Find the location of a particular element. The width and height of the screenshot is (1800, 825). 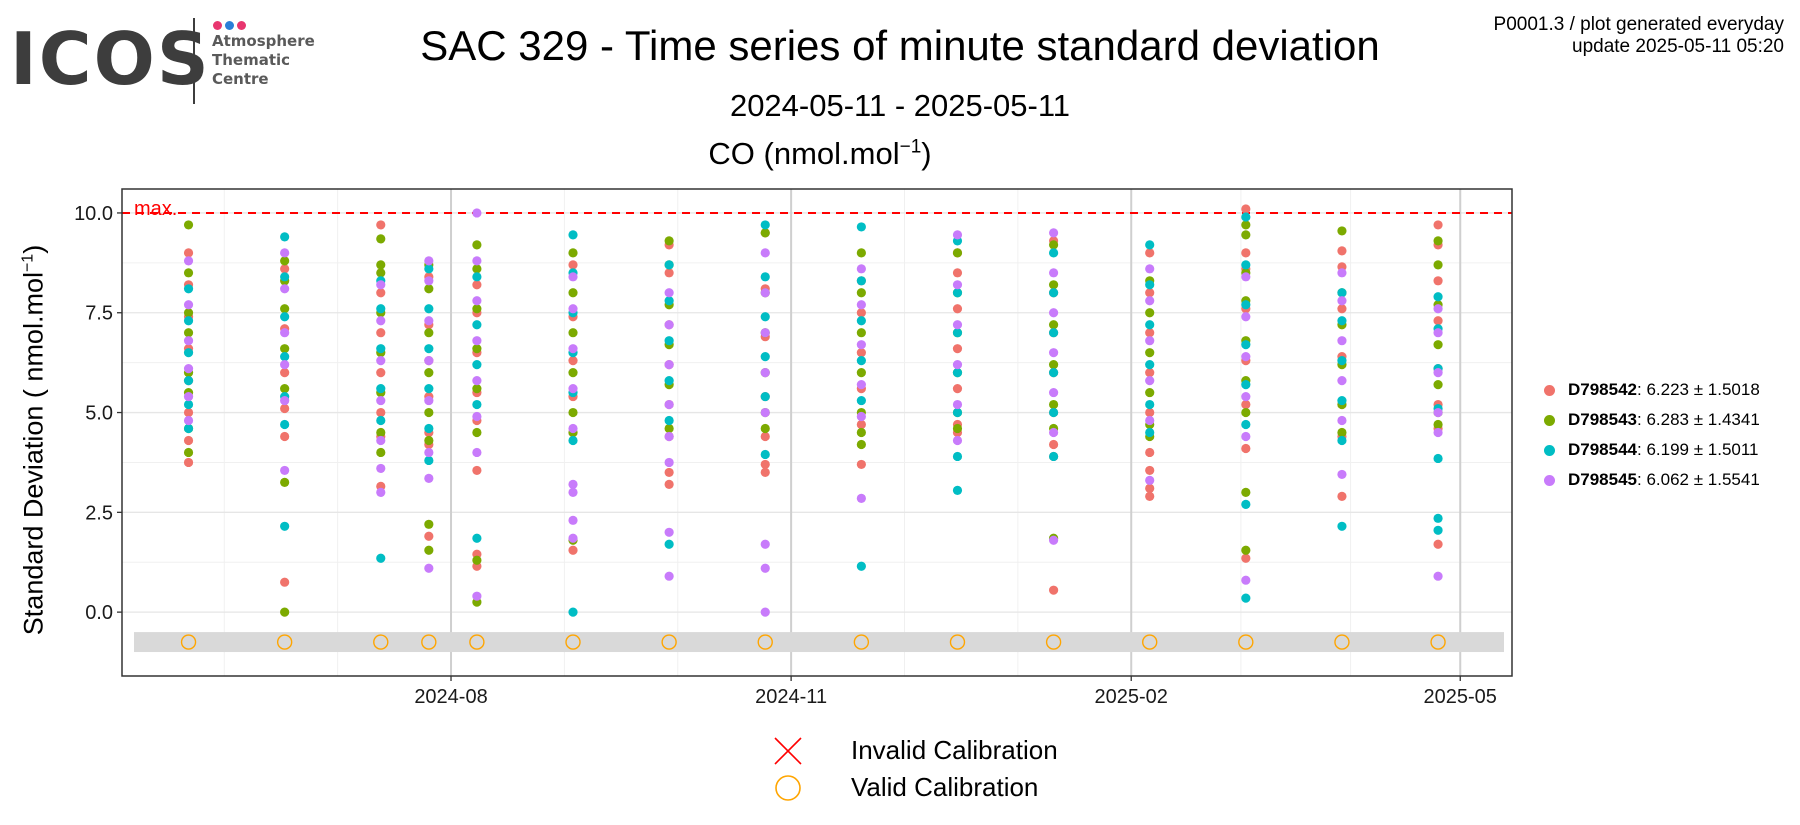

x-tick-label: 2024-08 is located at coordinates (450, 697).